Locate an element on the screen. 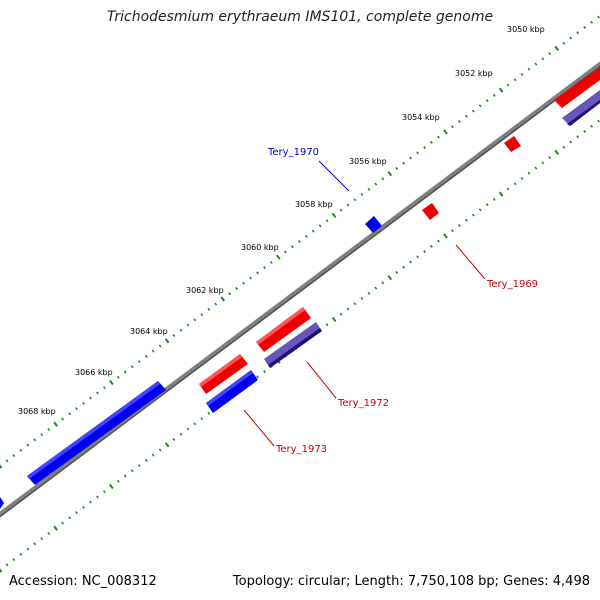  gene-reverse-edge is located at coordinates (2, 503).